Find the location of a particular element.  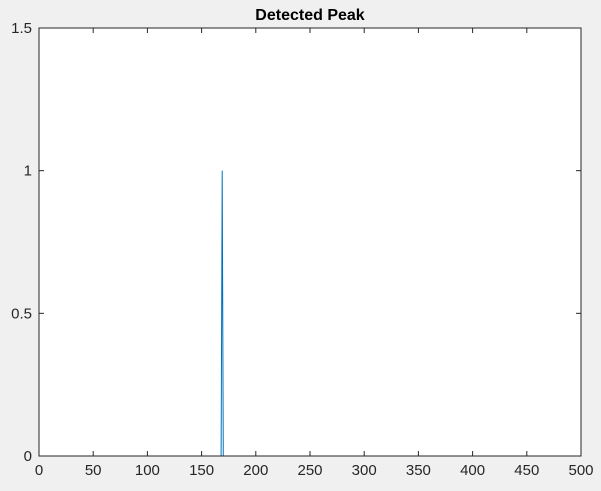

x-tick-label: 50 is located at coordinates (93, 470).